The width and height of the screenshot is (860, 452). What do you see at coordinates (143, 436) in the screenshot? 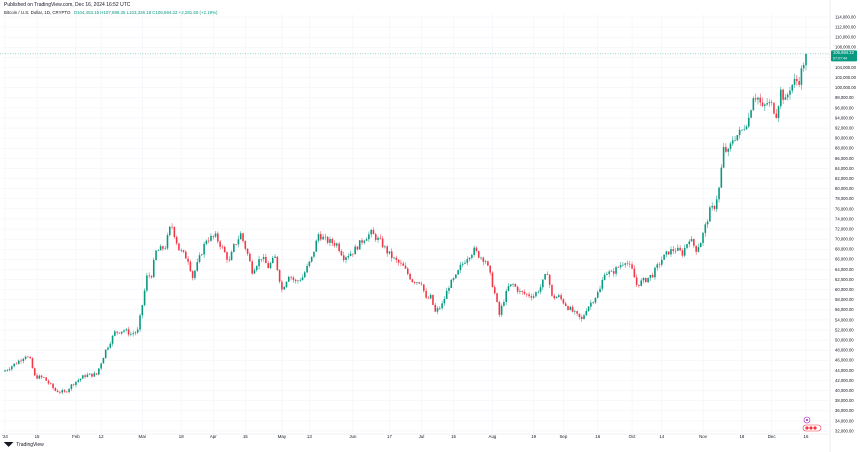
I see `time-tick-label: Mar` at bounding box center [143, 436].